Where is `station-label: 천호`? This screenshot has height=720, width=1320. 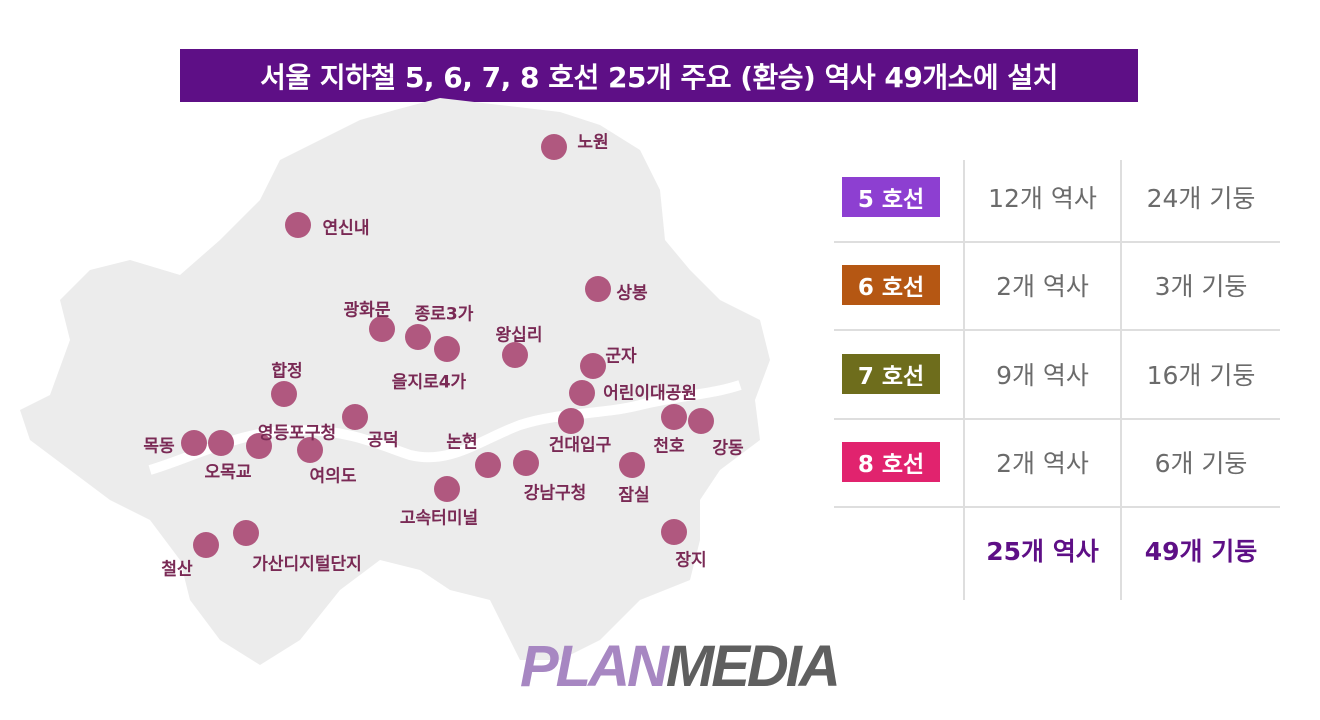
station-label: 천호 is located at coordinates (669, 446).